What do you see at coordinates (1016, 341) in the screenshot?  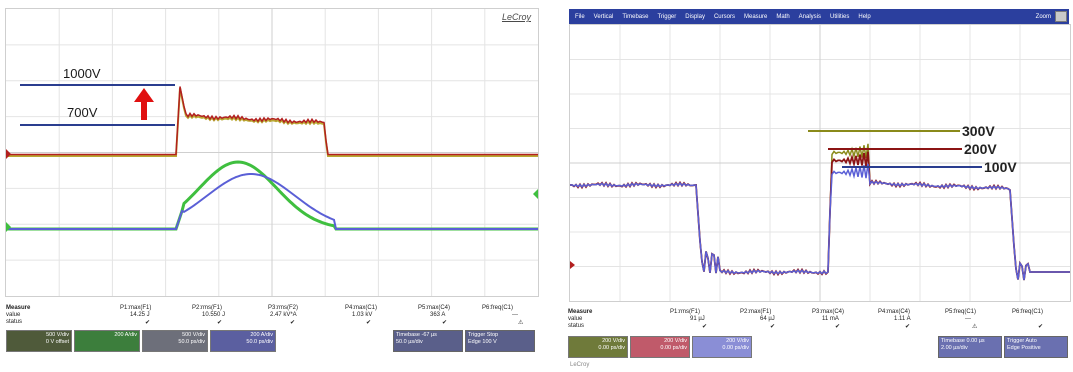 I see `r-trigger-label: Trigger` at bounding box center [1016, 341].